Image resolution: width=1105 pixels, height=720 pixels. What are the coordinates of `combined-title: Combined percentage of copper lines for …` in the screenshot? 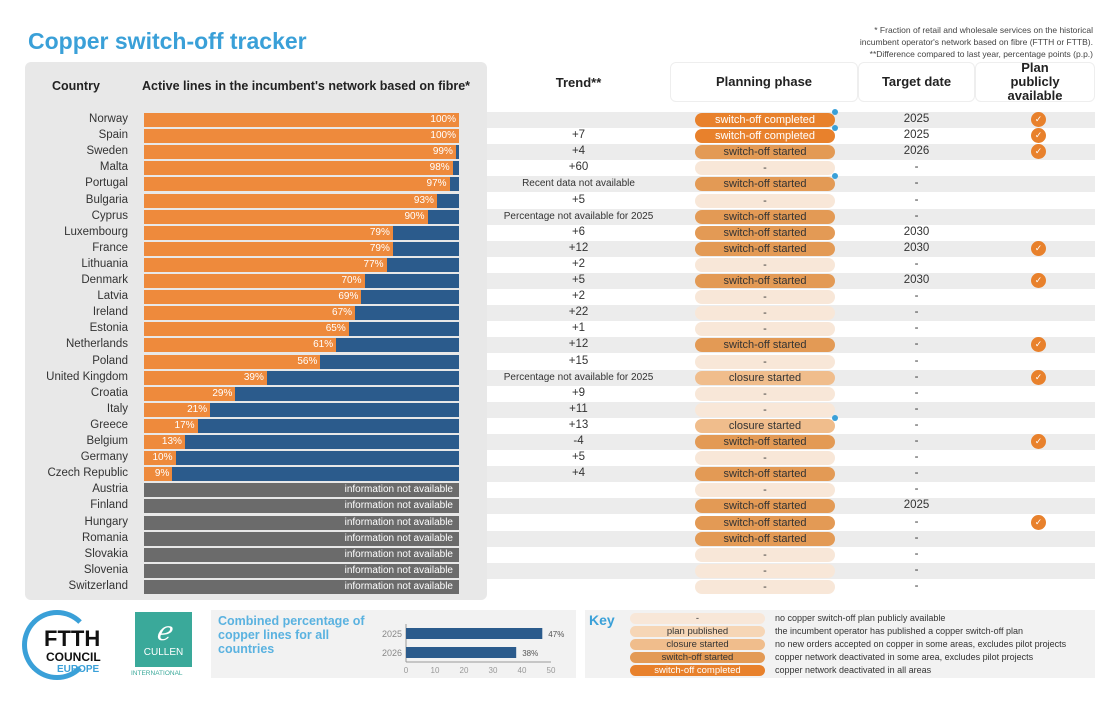 It's located at (291, 635).